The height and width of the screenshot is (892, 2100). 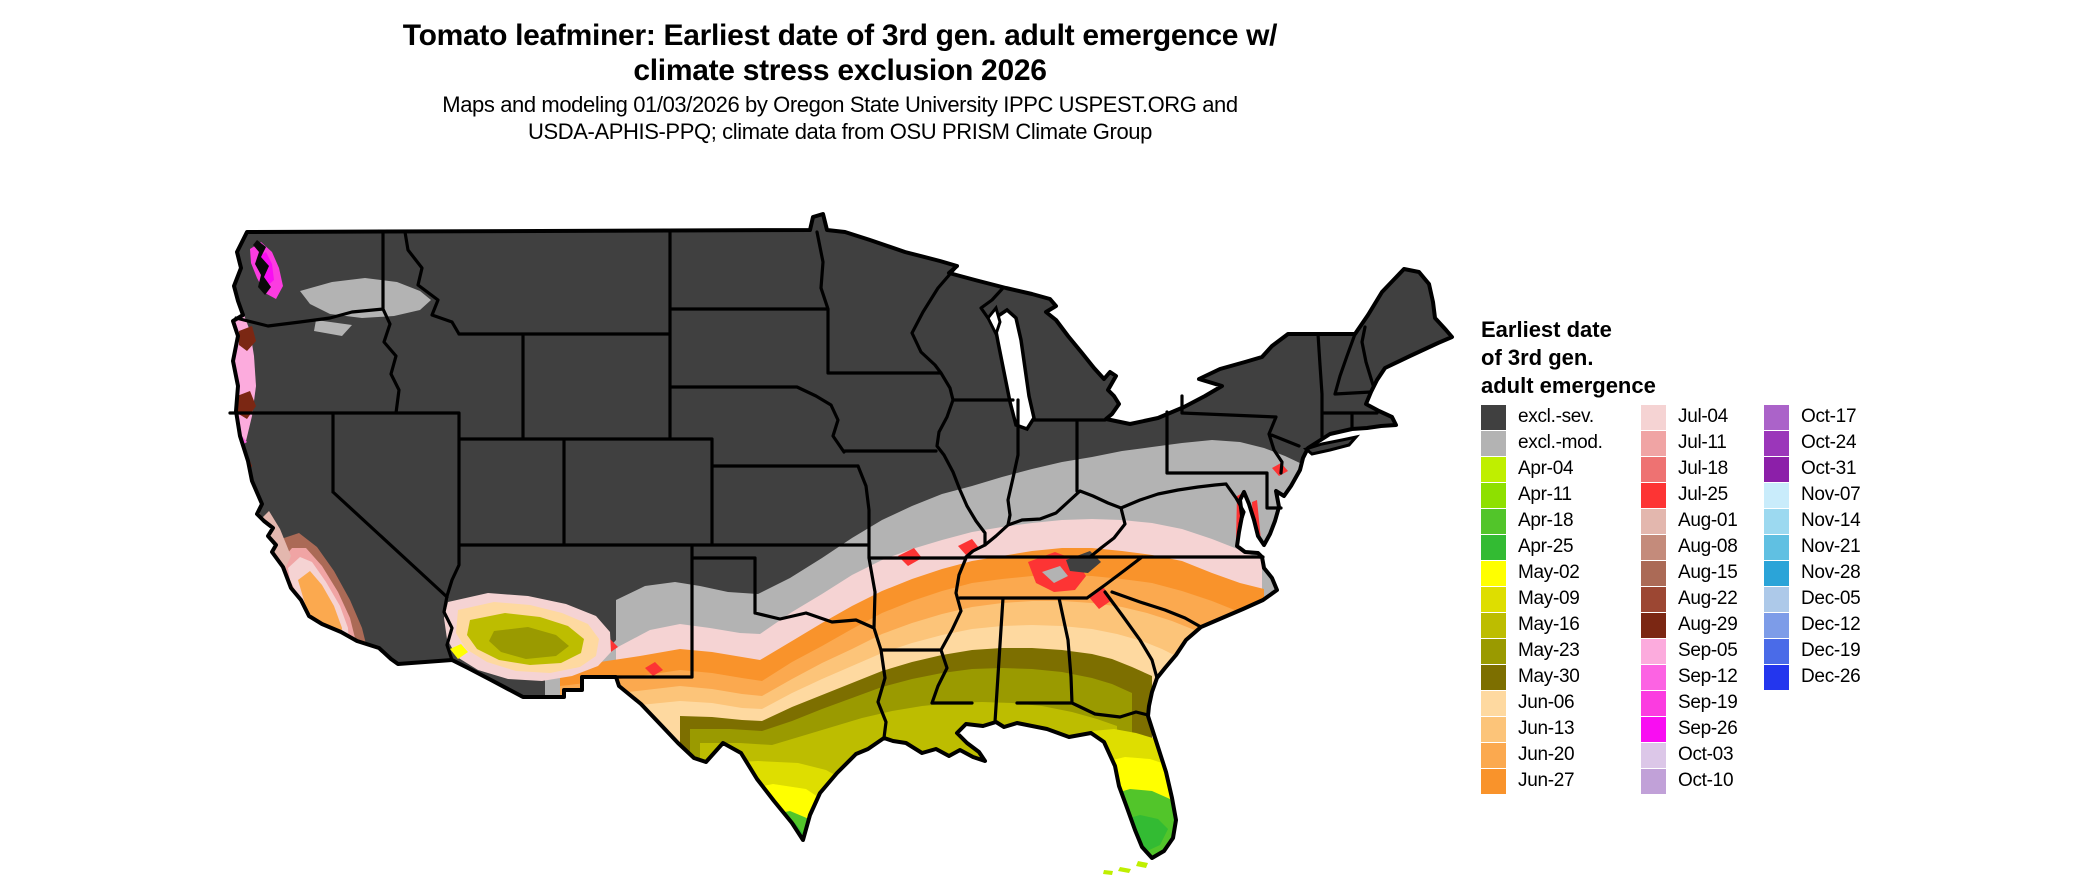 I want to click on legend-row: Jul-18, so click(x=1689, y=469).